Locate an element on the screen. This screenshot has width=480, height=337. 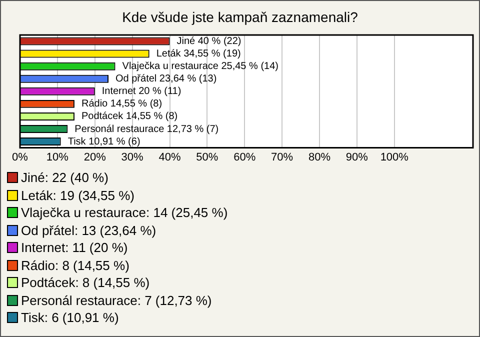
text: Tisk: 6 (10,91 %) is located at coordinates (70, 317).